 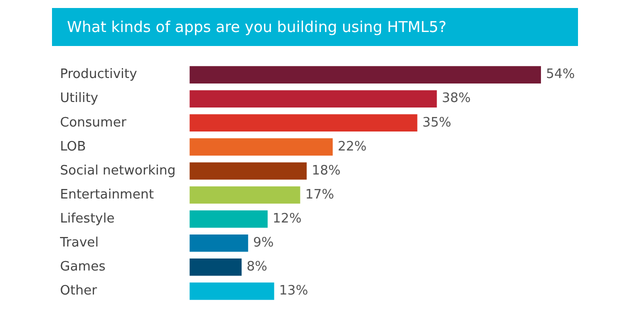 I want to click on y-tick-label: Games, so click(x=83, y=267).